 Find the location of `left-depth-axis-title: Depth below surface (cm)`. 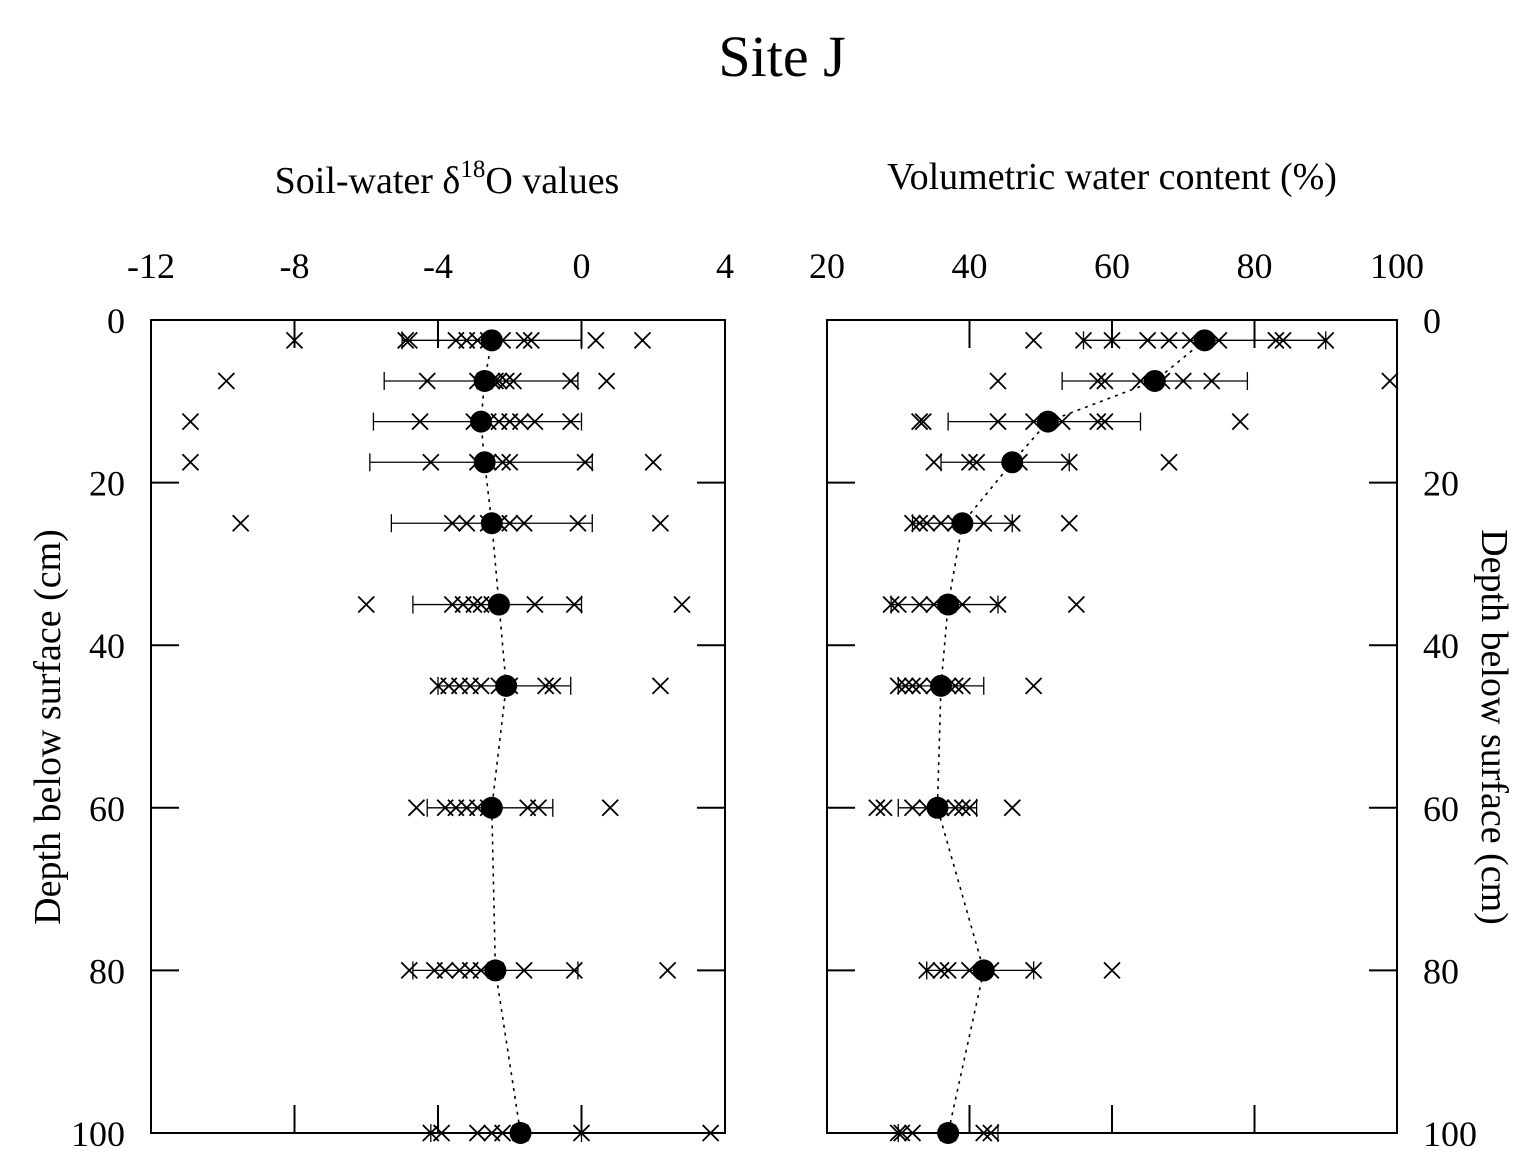

left-depth-axis-title: Depth below surface (cm) is located at coordinates (48, 727).